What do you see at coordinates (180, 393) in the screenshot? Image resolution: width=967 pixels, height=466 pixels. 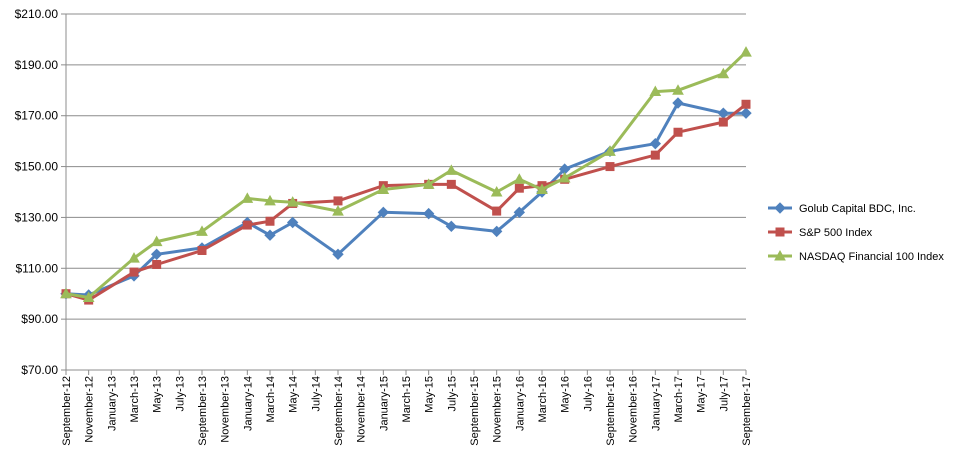 I see `x-tick-label: July-13` at bounding box center [180, 393].